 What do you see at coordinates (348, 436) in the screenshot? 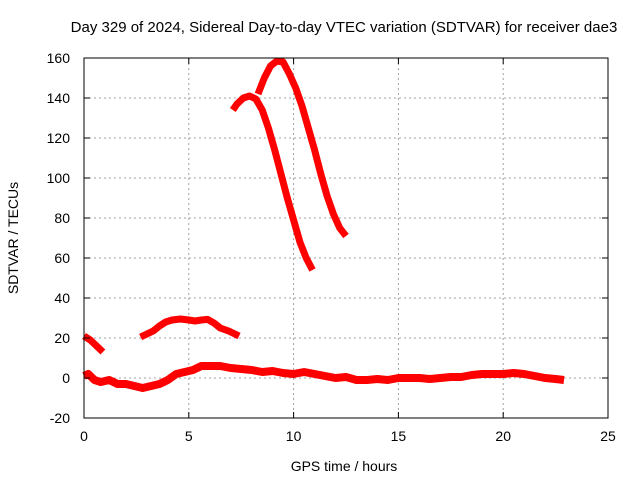
I see `x-tick-labels: 0 5 10 15 20 25` at bounding box center [348, 436].